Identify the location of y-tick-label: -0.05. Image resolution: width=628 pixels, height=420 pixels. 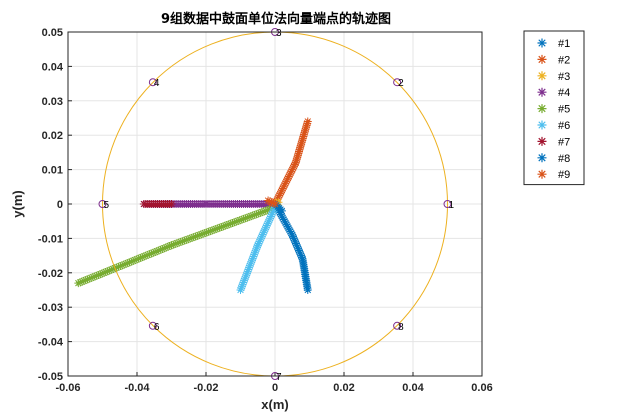
(50, 377).